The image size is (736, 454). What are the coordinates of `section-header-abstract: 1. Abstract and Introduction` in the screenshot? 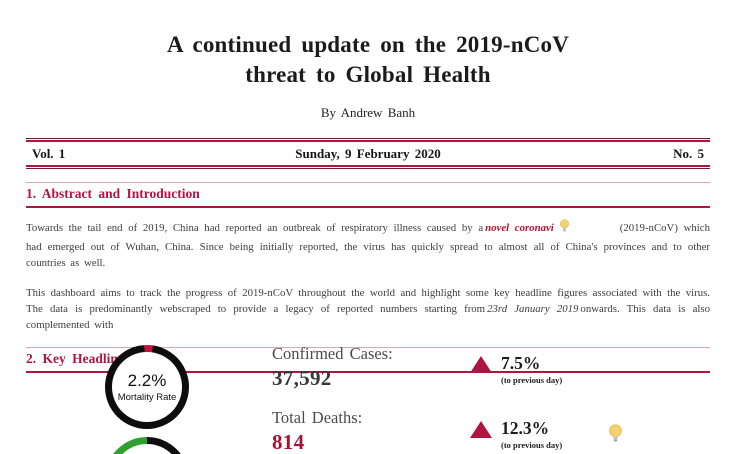 It's located at (368, 194).